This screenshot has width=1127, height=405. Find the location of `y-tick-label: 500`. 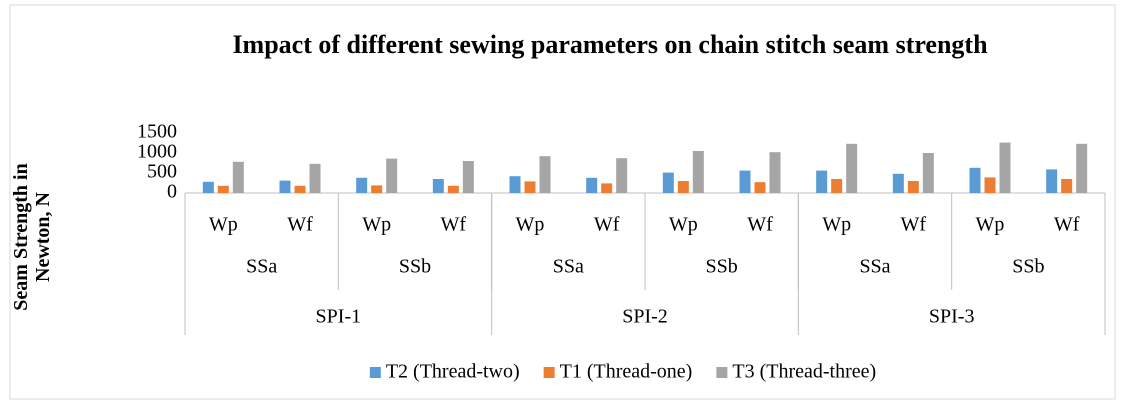

y-tick-label: 500 is located at coordinates (162, 172).